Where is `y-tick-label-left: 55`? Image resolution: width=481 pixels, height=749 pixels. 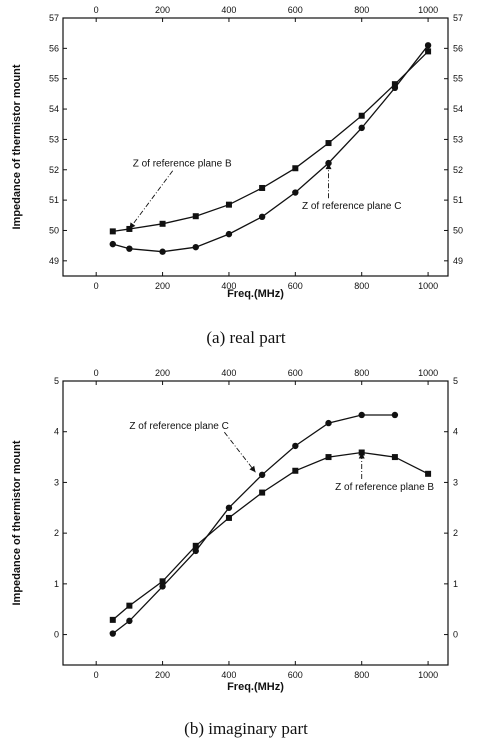
y-tick-label-left: 55 is located at coordinates (54, 79).